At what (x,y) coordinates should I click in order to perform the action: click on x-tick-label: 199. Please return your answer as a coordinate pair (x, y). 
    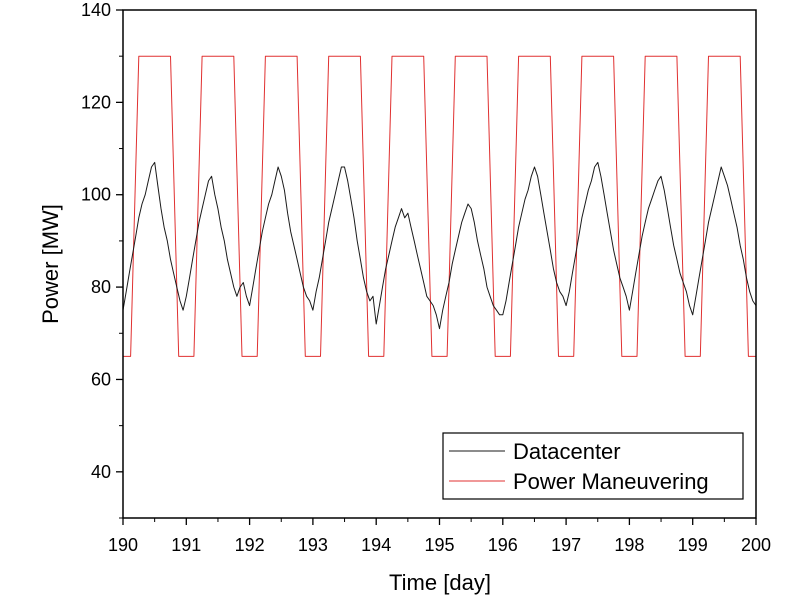
    Looking at the image, I should click on (693, 545).